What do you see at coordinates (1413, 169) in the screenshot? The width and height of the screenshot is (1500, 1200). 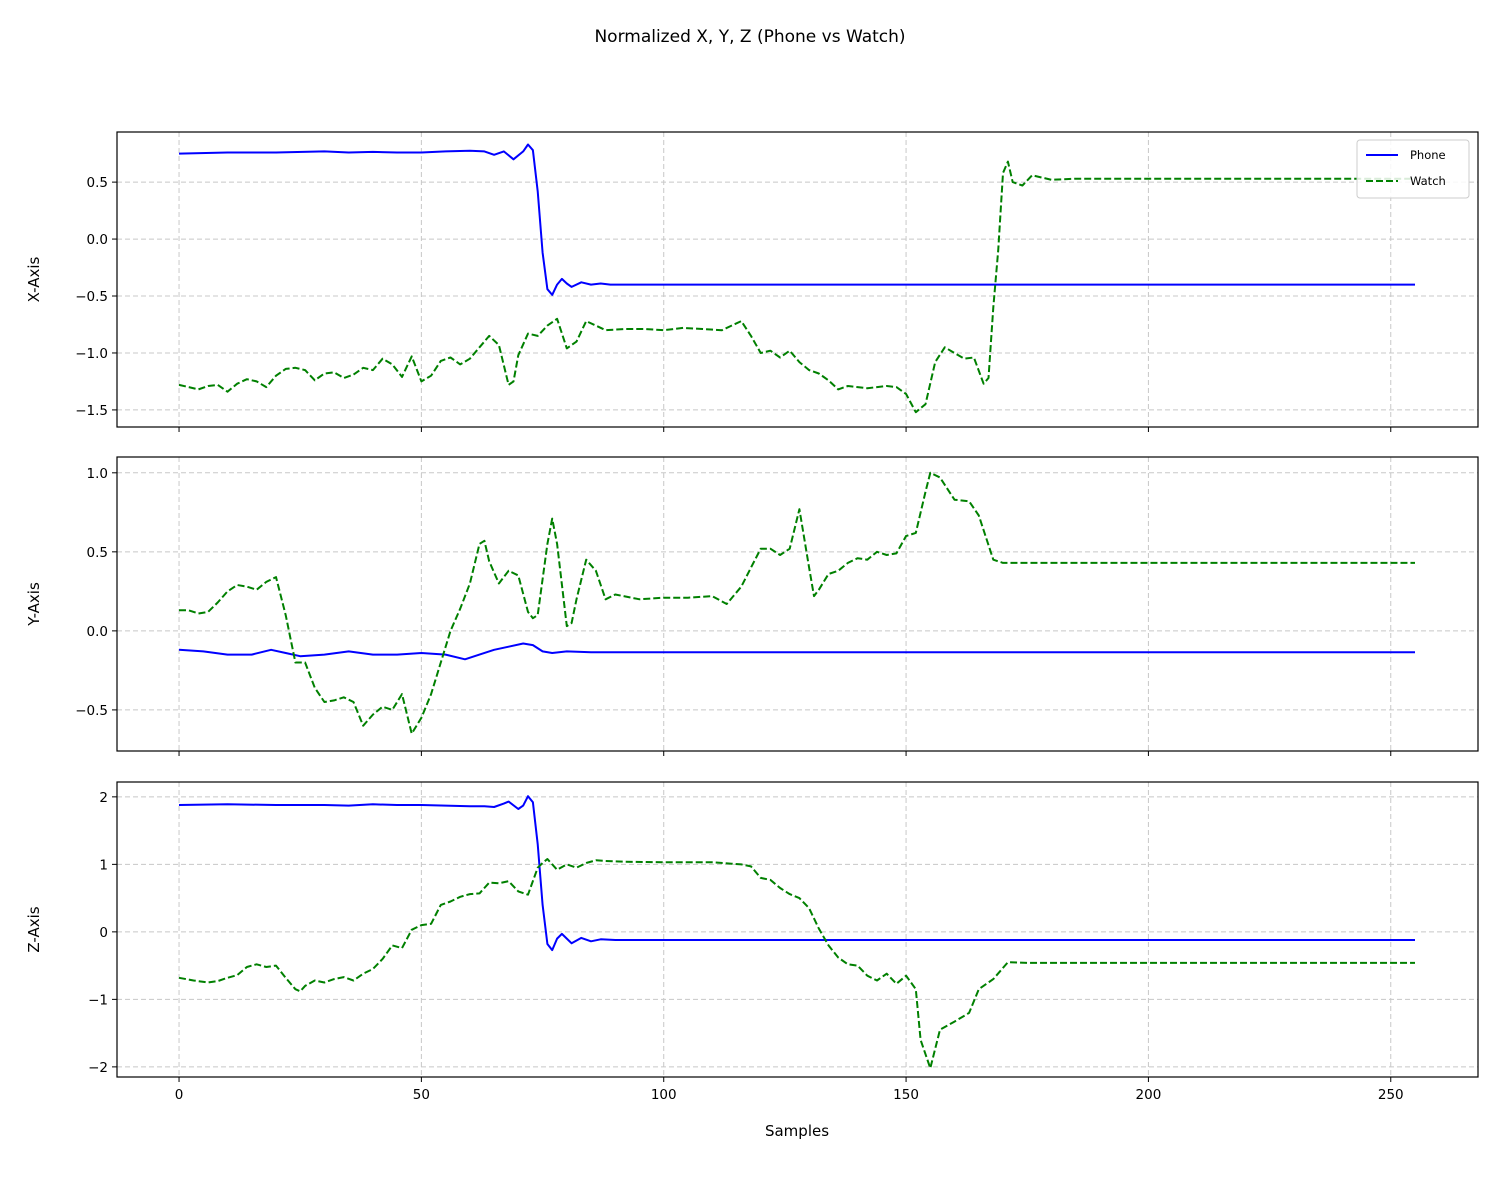 I see `legend: Phone Watch` at bounding box center [1413, 169].